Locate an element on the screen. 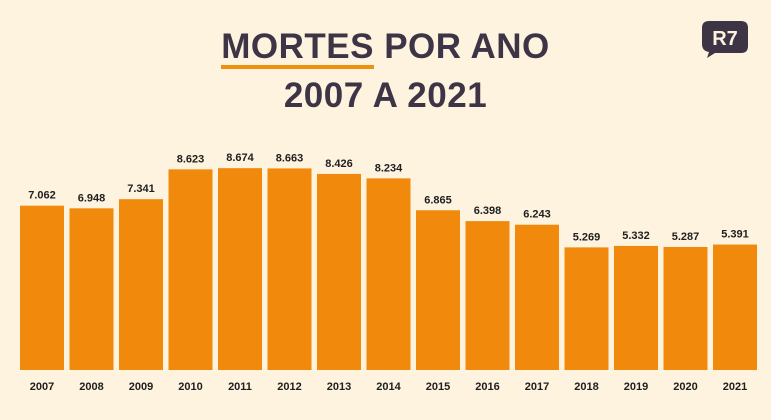 This screenshot has width=771, height=420. bar-2012 is located at coordinates (289, 269).